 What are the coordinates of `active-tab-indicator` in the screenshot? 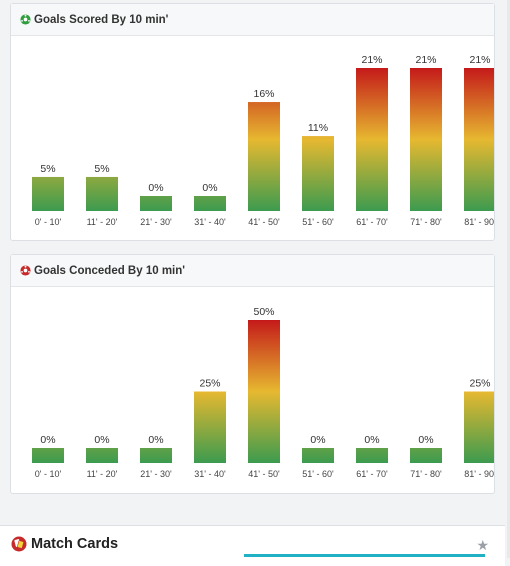 It's located at (364, 555).